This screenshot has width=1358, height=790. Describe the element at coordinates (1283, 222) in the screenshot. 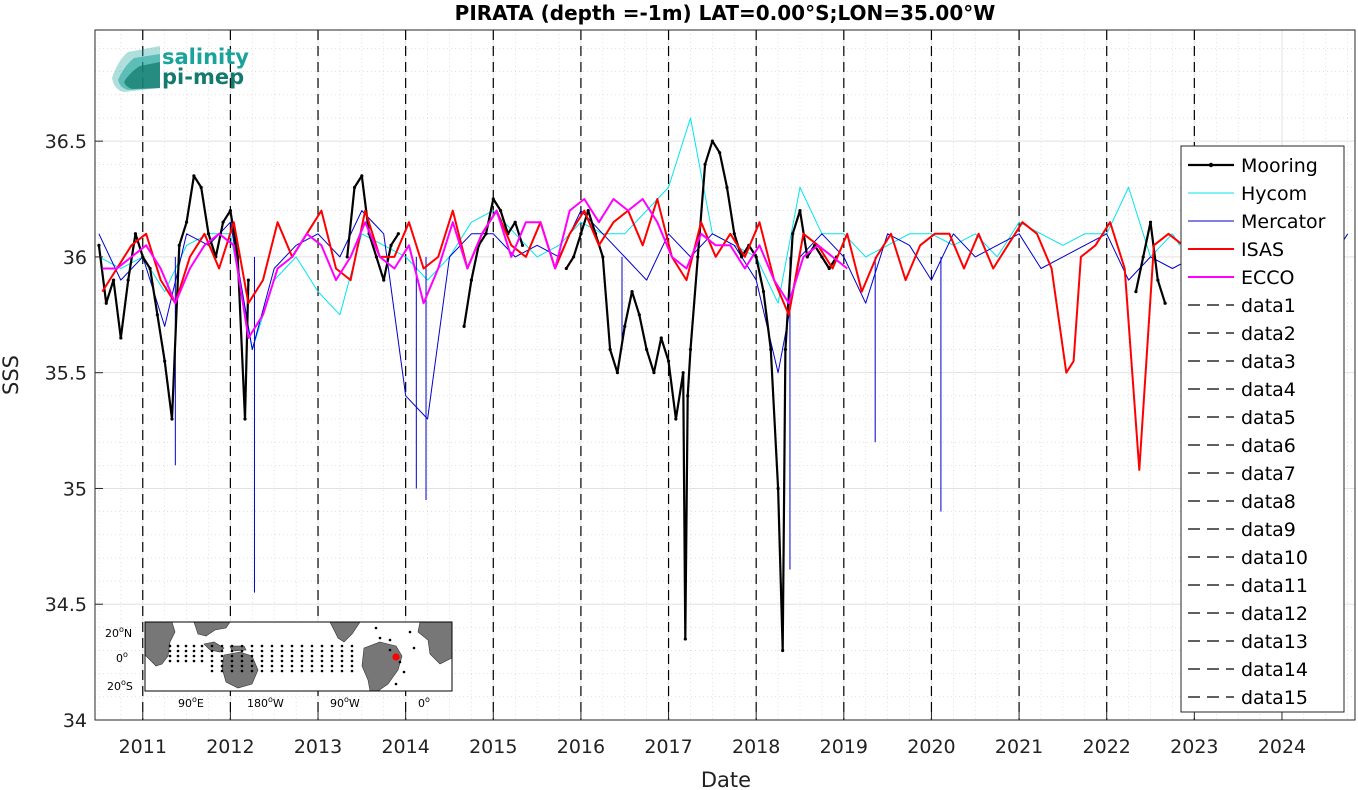

I see `legend-label-mercator: Mercator` at that location.